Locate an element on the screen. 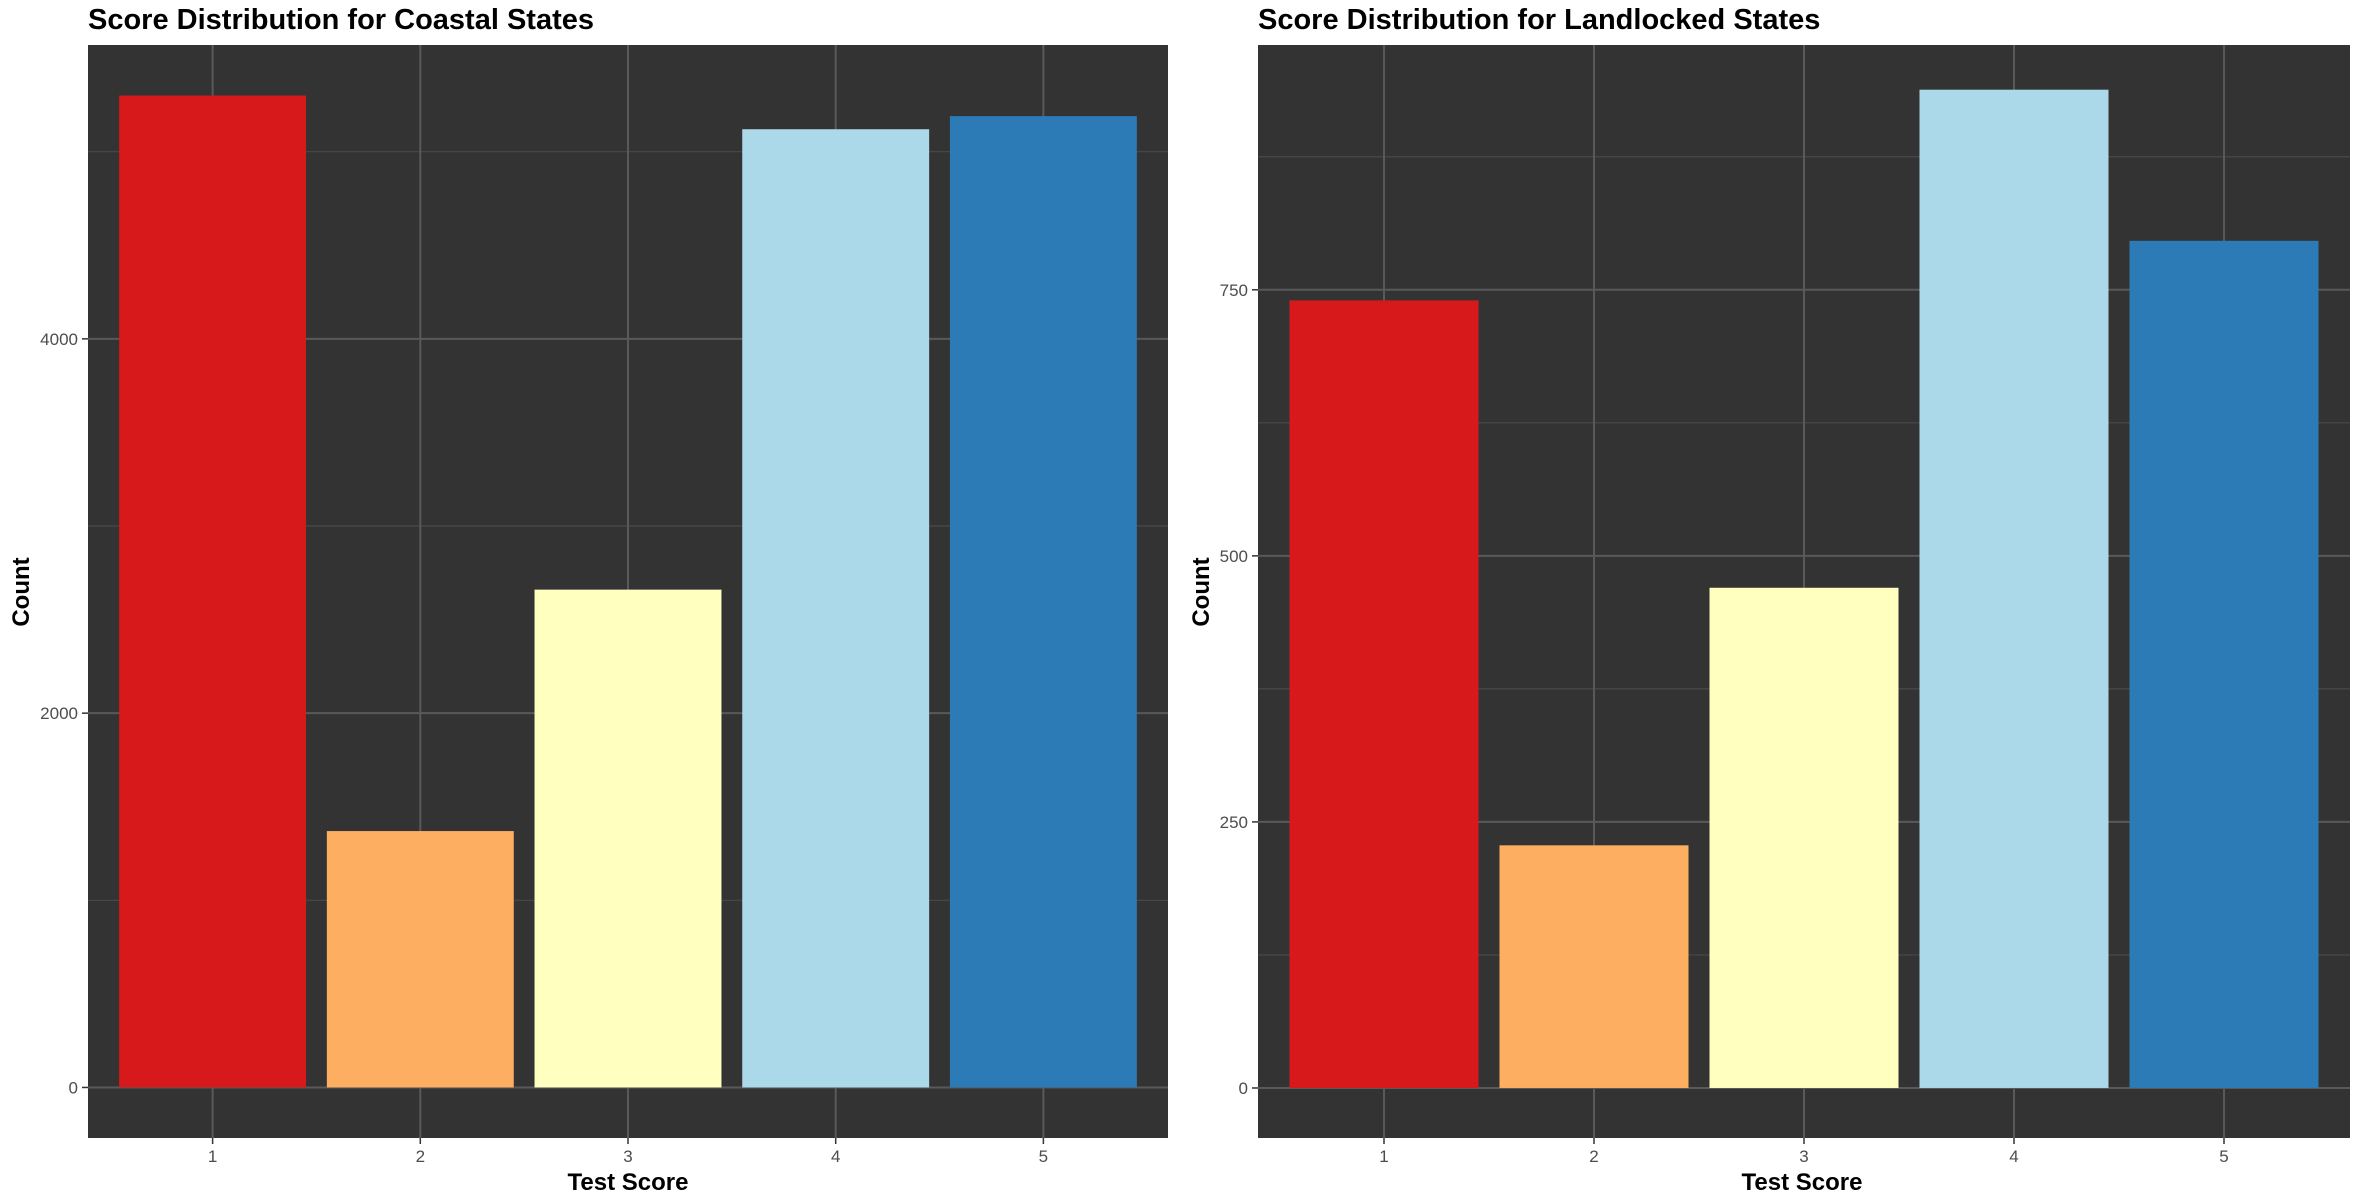 This screenshot has width=2360, height=1202. y-tick-label: 4000 is located at coordinates (59, 339).